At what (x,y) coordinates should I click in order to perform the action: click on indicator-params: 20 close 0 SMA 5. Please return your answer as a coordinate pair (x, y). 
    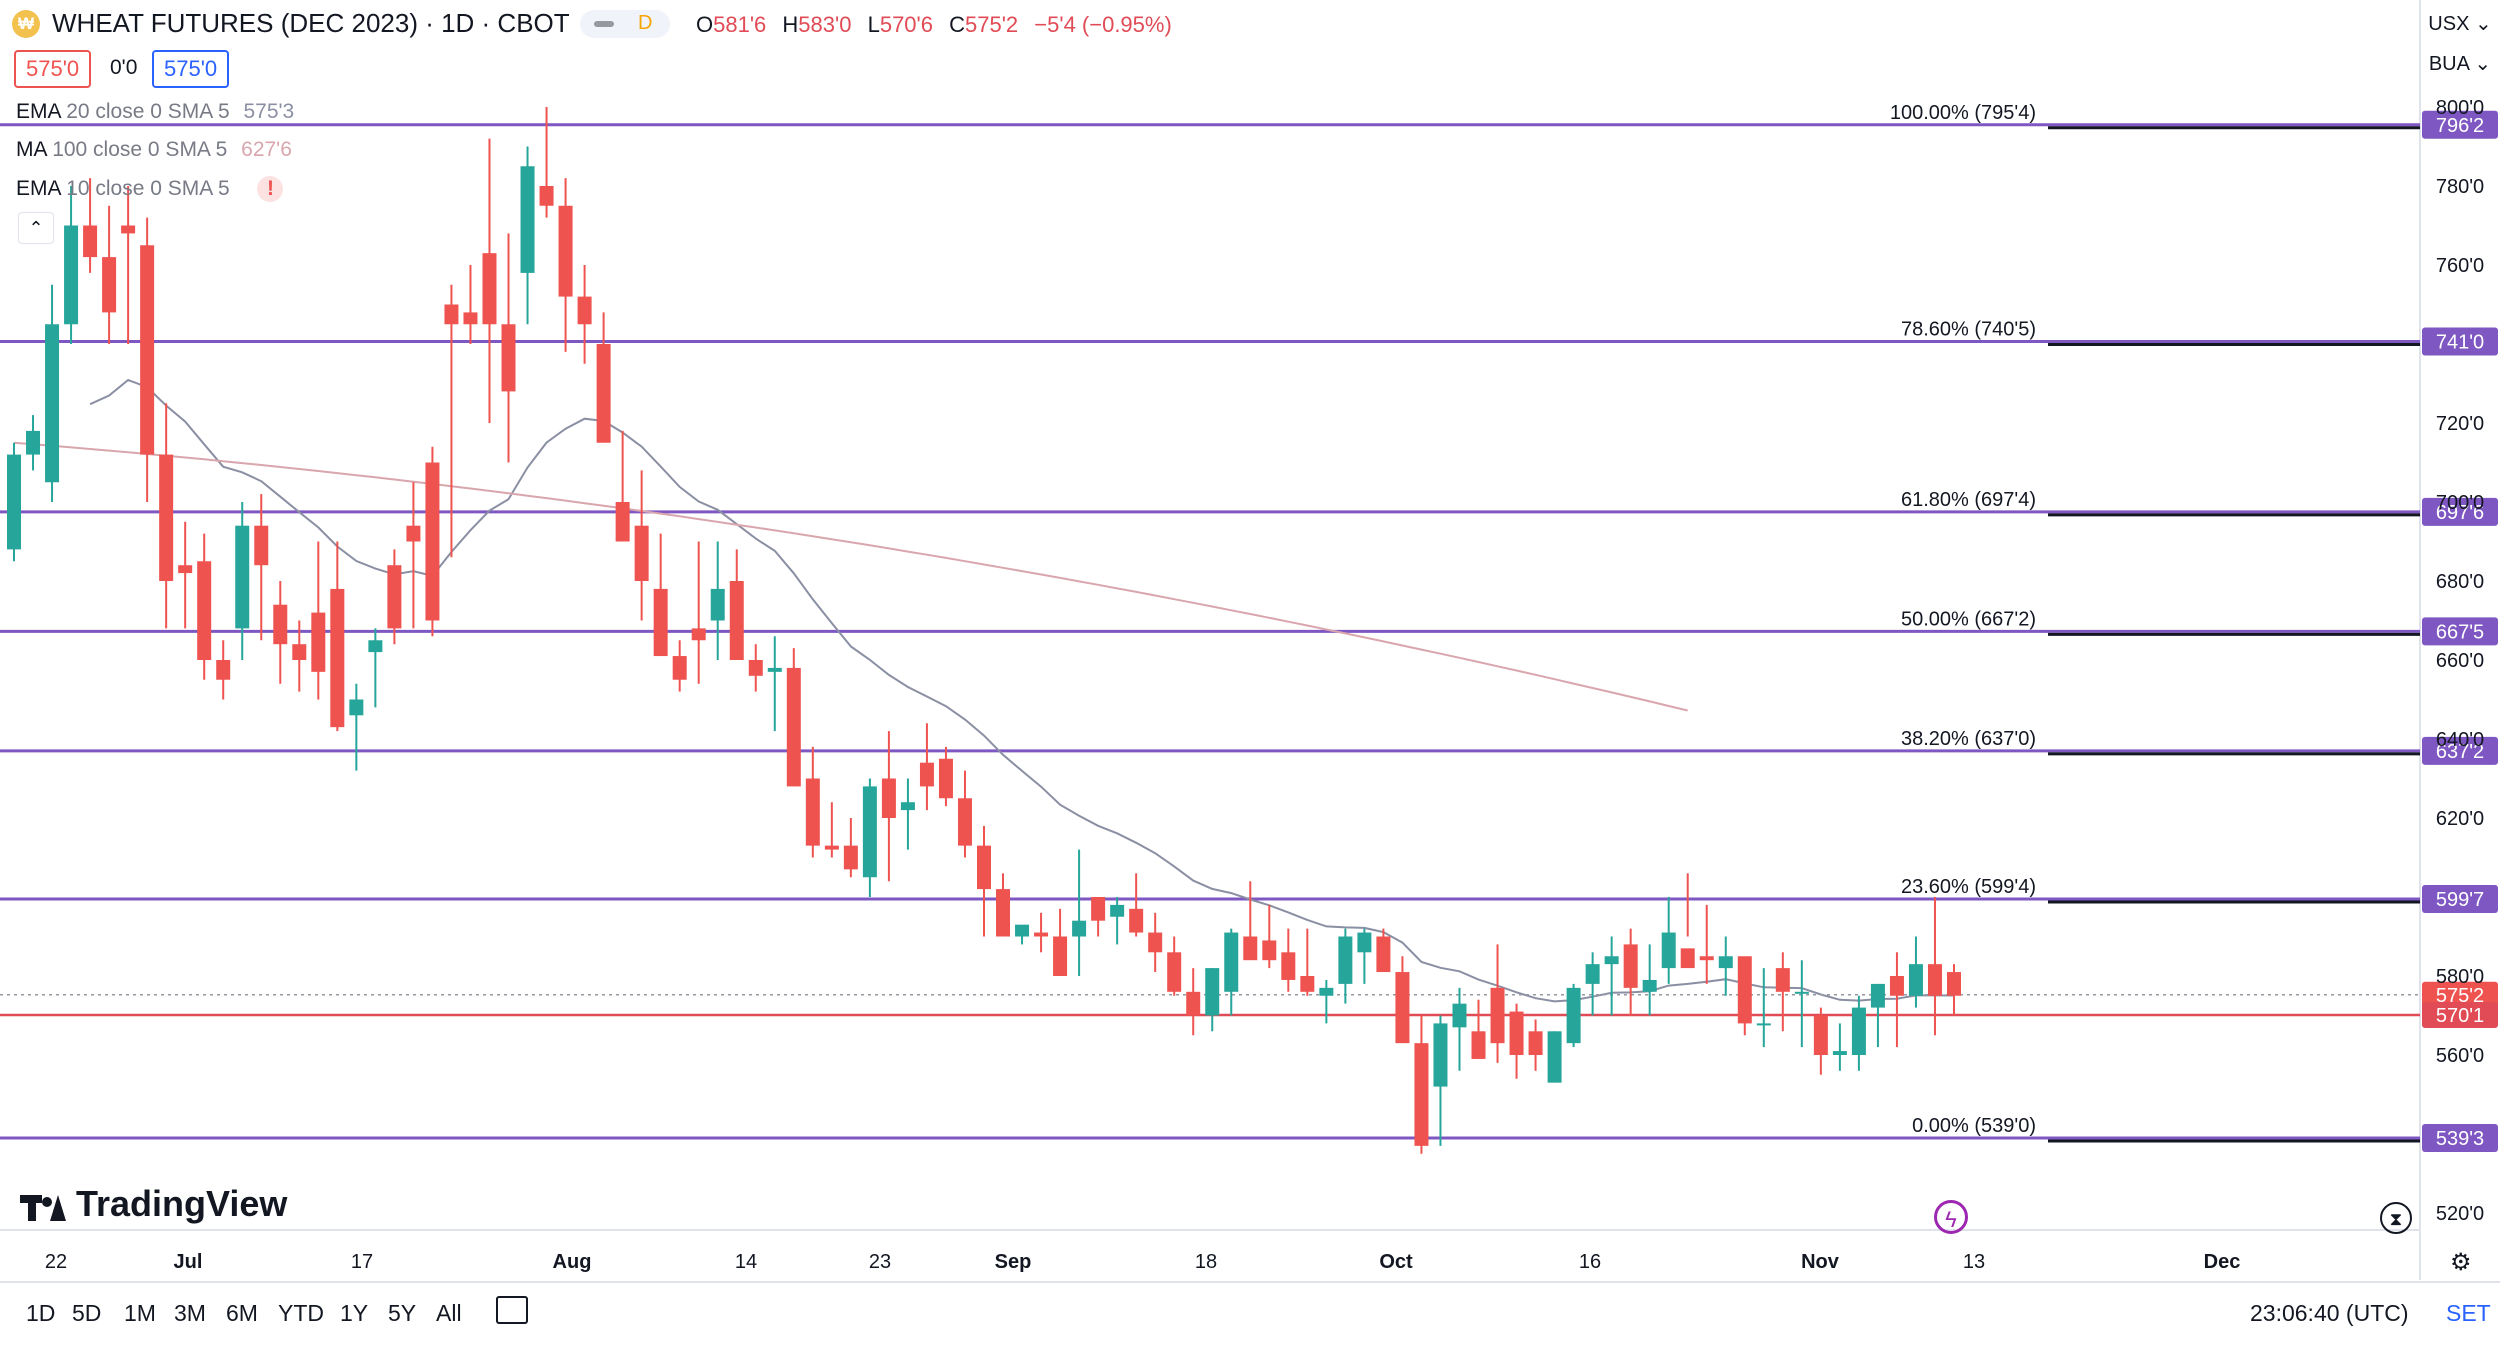
    Looking at the image, I should click on (148, 111).